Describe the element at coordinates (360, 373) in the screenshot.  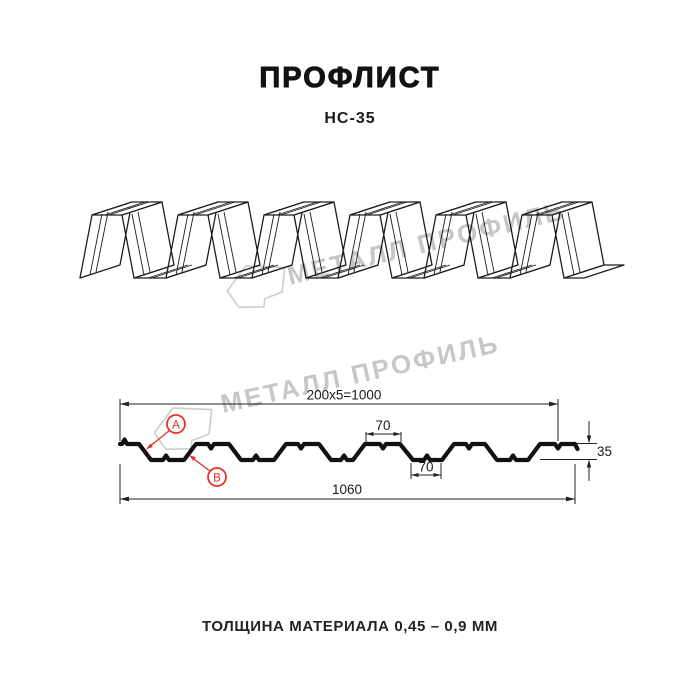
I see `watermark-text-lower: МЕТАЛЛ ПРОФИЛЬ` at that location.